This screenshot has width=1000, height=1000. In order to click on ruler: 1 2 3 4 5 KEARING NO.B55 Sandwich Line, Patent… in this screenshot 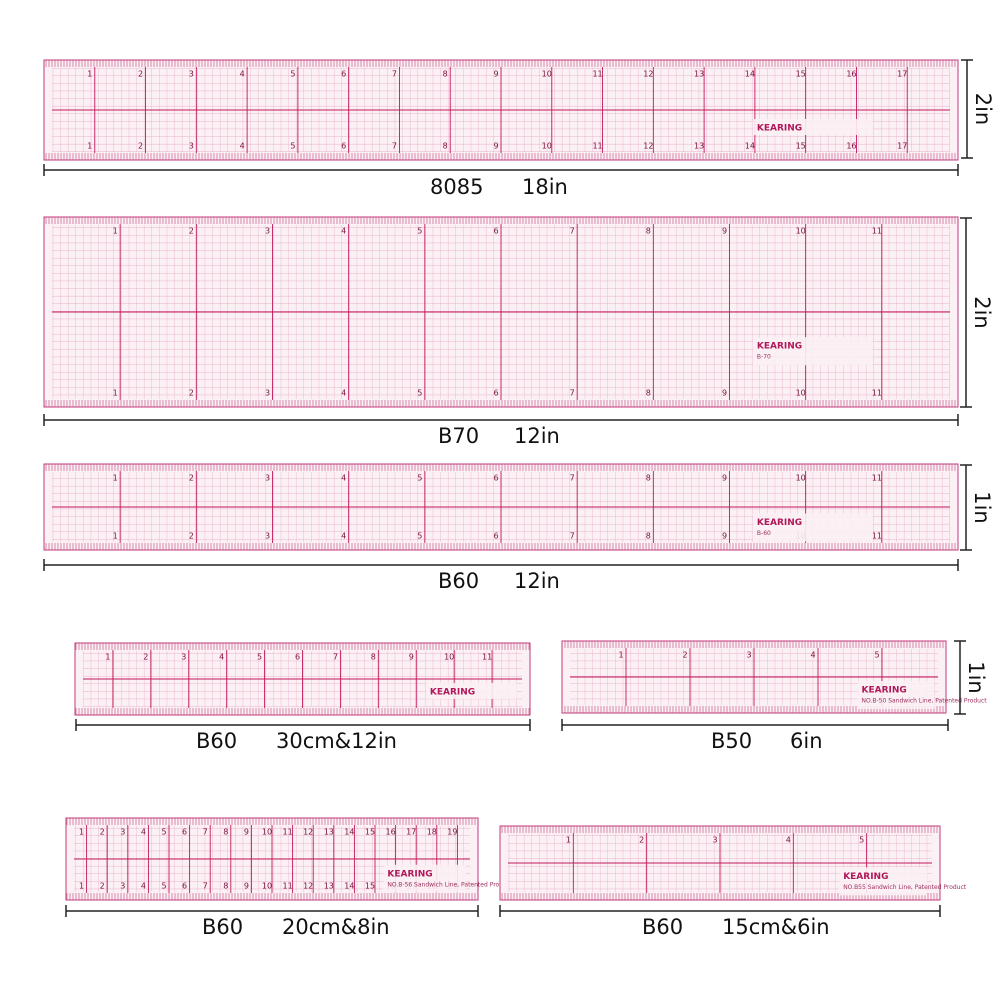, I will do `click(733, 863)`.